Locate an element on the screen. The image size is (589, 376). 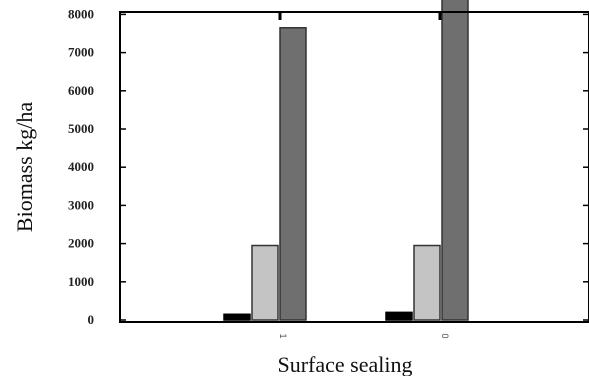
y-tick-label: 0 is located at coordinates (91, 319).